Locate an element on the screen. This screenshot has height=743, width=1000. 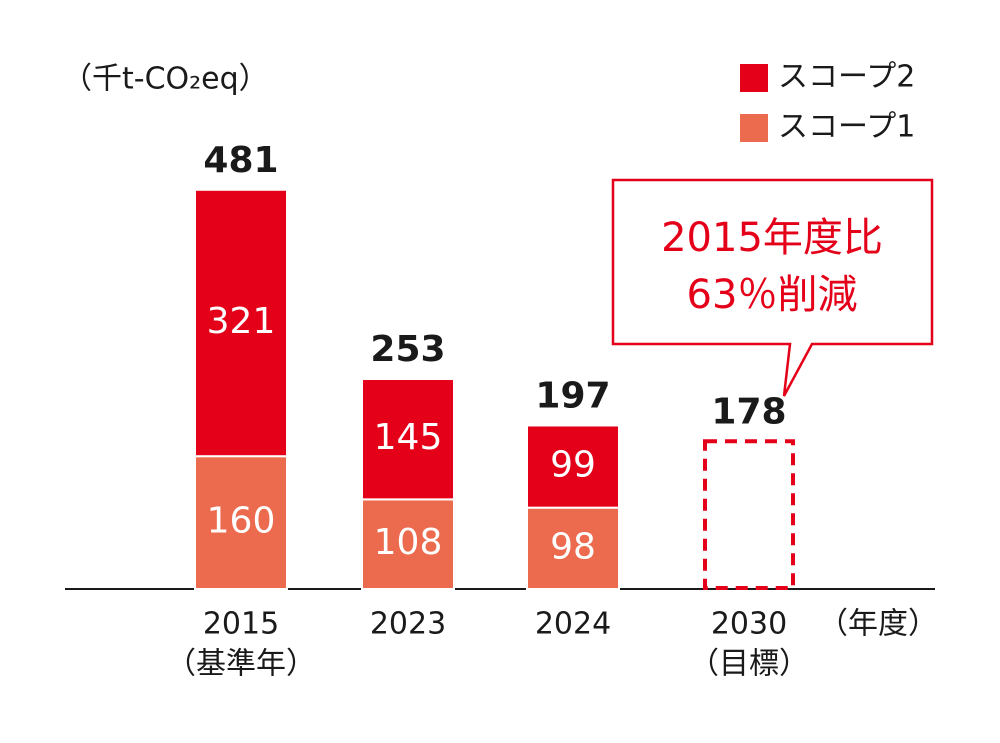
x-axis-label: （年度） is located at coordinates (878, 624).